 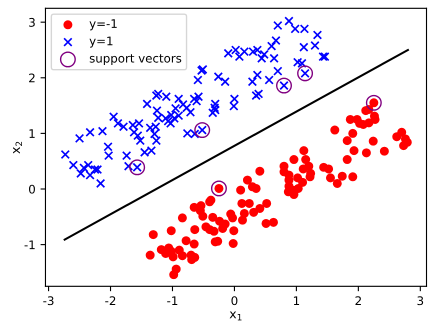 What do you see at coordinates (136, 59) in the screenshot?
I see `legend-label: support vectors` at bounding box center [136, 59].